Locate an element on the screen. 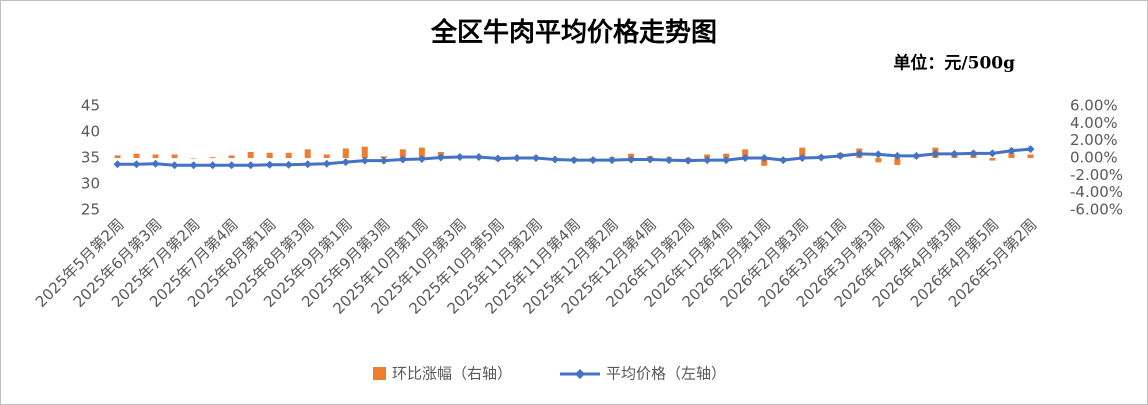 This screenshot has width=1148, height=405. y-tick-label: 45 is located at coordinates (90, 106).